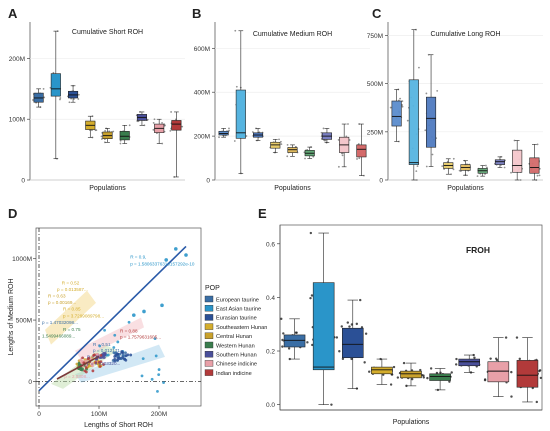 This screenshot has width=550, height=431. I want to click on legend-label: Southern Hunan, so click(236, 356).